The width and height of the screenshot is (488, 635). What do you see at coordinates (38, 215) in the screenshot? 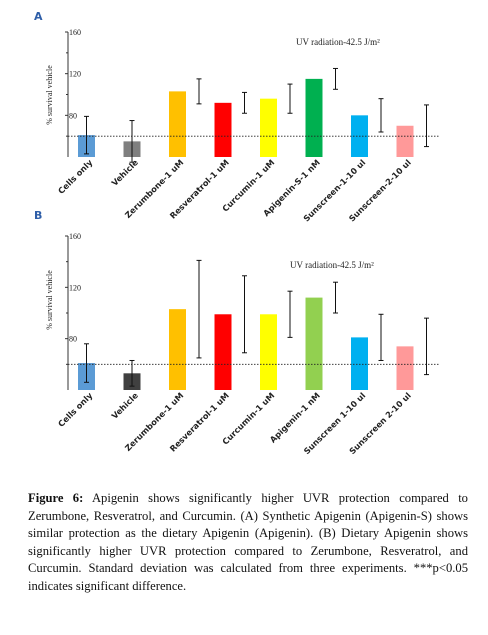
I see `panel-label: B` at bounding box center [38, 215].